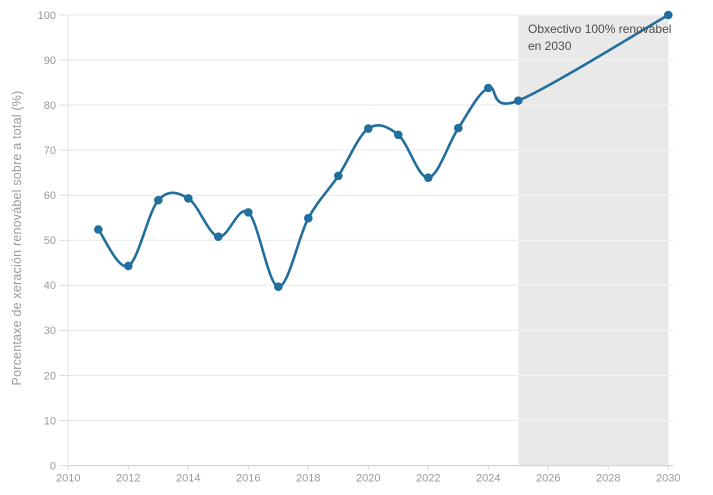 The image size is (713, 495). What do you see at coordinates (550, 46) in the screenshot?
I see `target-annotation-line2: en 2030` at bounding box center [550, 46].